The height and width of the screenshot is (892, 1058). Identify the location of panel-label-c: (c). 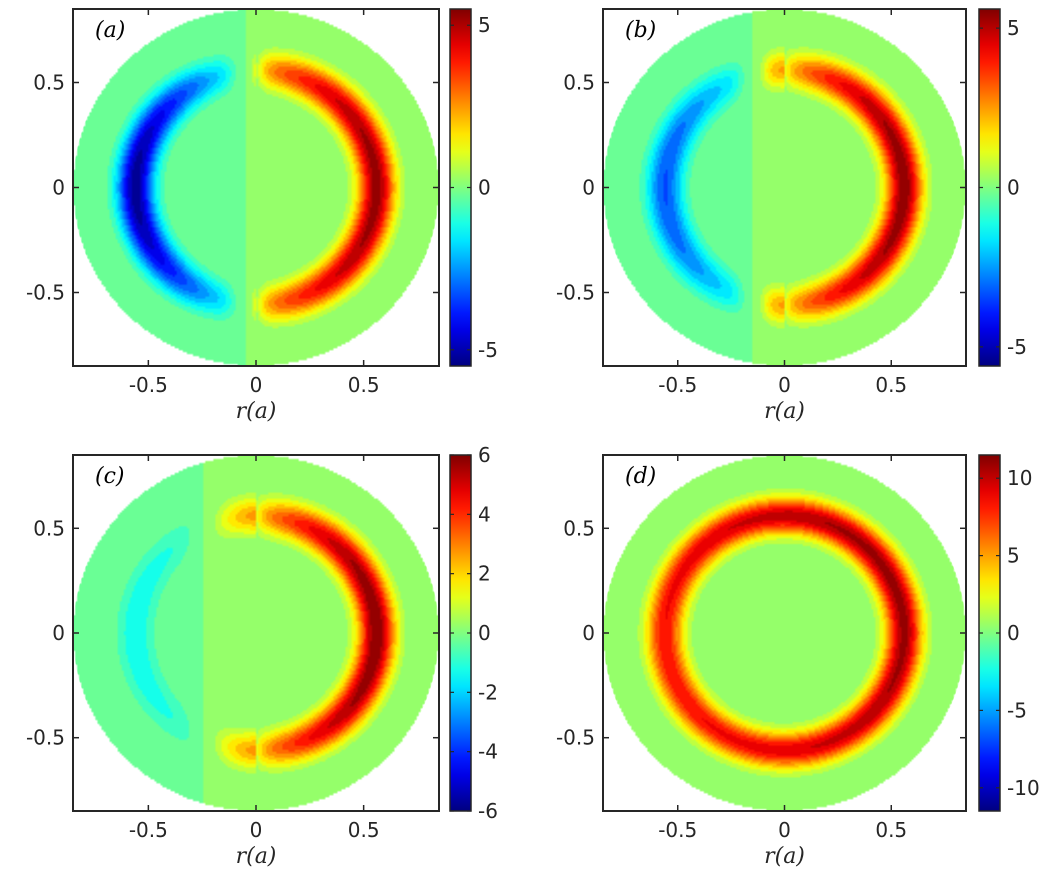
(110, 476).